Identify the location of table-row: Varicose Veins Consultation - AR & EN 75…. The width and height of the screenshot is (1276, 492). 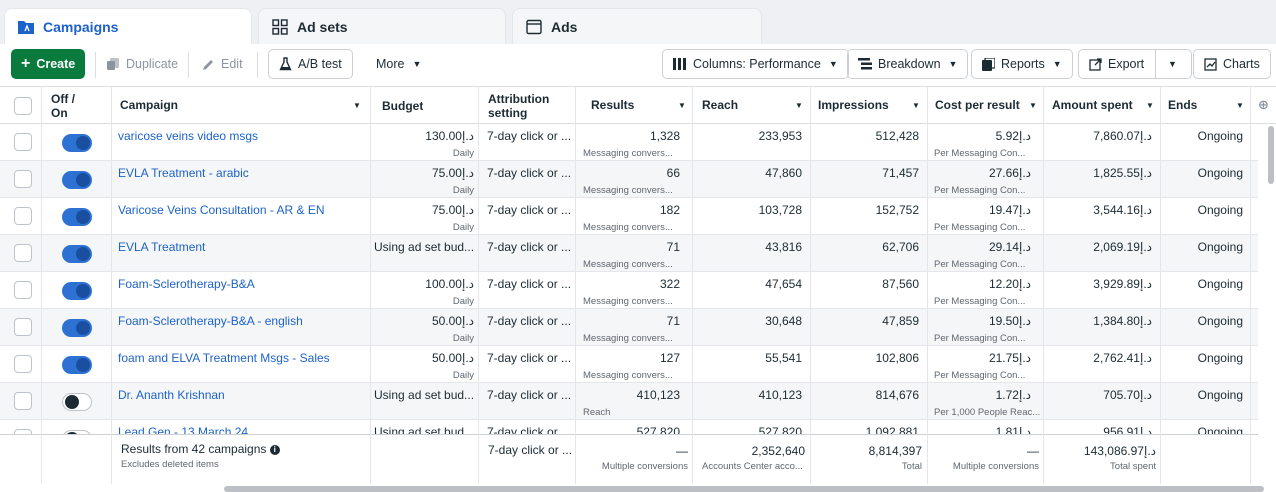
(629, 216).